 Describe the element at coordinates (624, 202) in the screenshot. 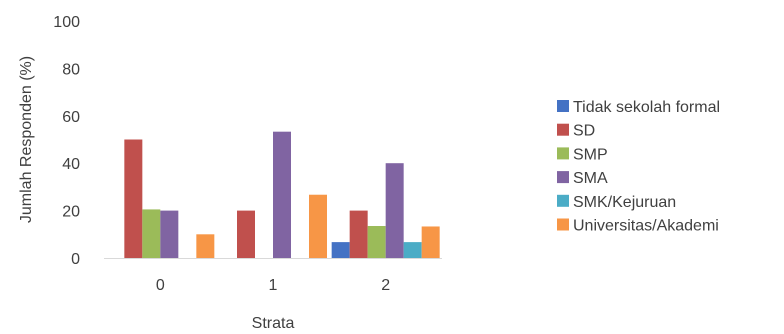

I see `legend-label: SMK/Kejuruan` at that location.